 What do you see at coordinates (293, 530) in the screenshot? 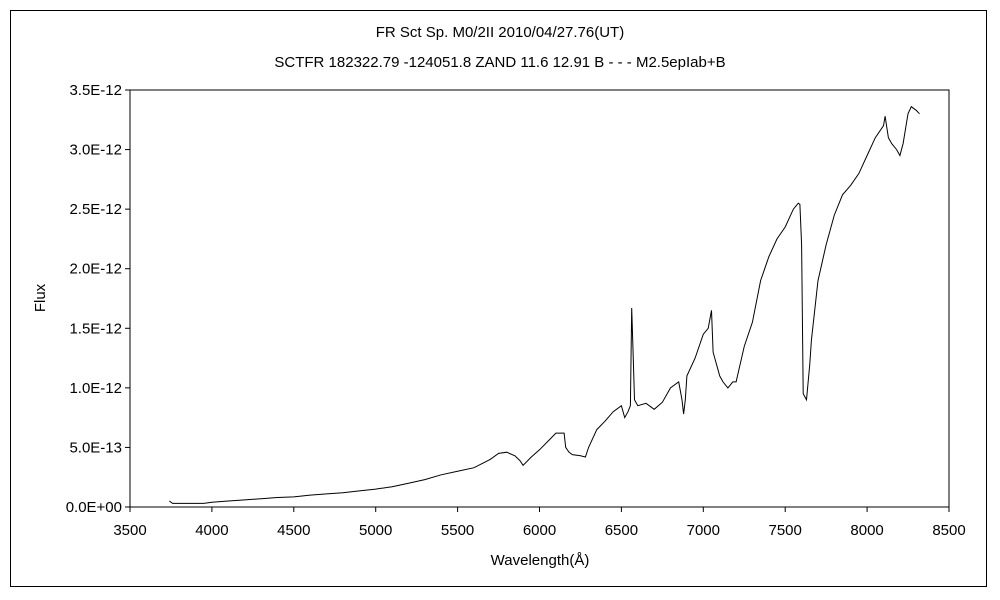
I see `x-tick-label: 4500` at bounding box center [293, 530].